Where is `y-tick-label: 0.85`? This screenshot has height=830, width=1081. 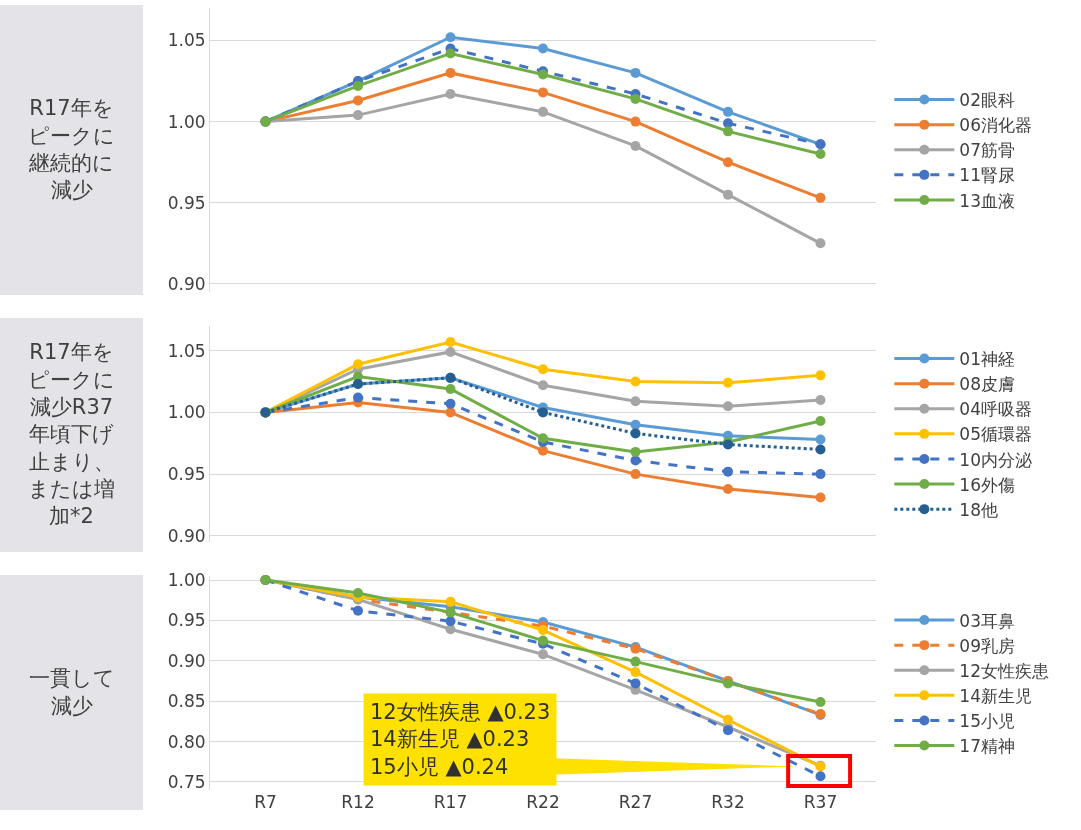 y-tick-label: 0.85 is located at coordinates (186, 701).